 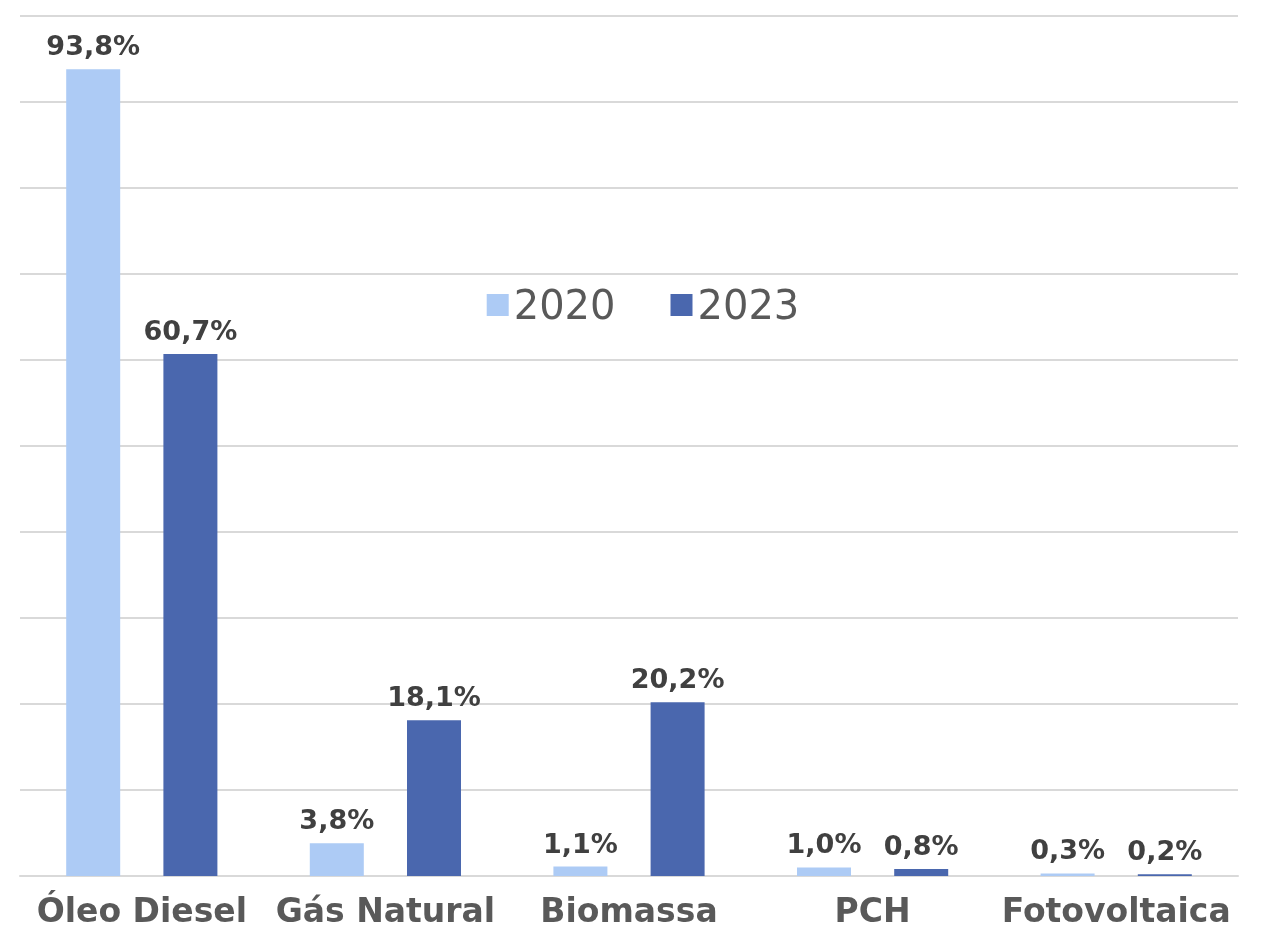 What do you see at coordinates (748, 305) in the screenshot?
I see `legend-label: 2023` at bounding box center [748, 305].